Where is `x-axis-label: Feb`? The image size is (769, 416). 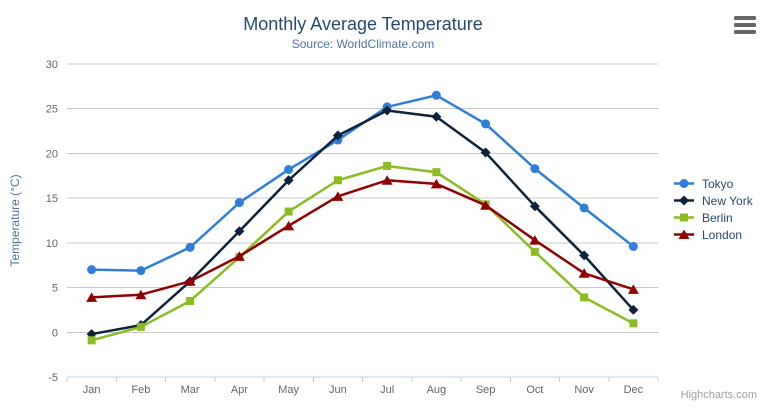
x-axis-label: Feb is located at coordinates (140, 390).